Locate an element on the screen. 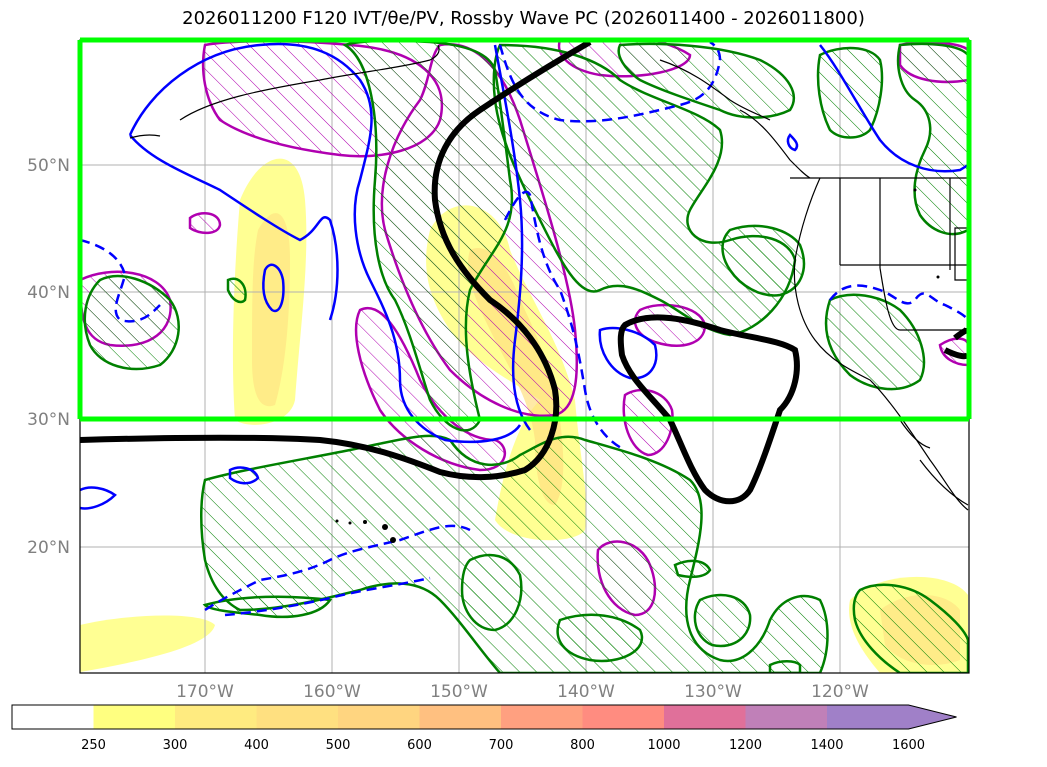  lat-label-30: 30°N is located at coordinates (48, 420).